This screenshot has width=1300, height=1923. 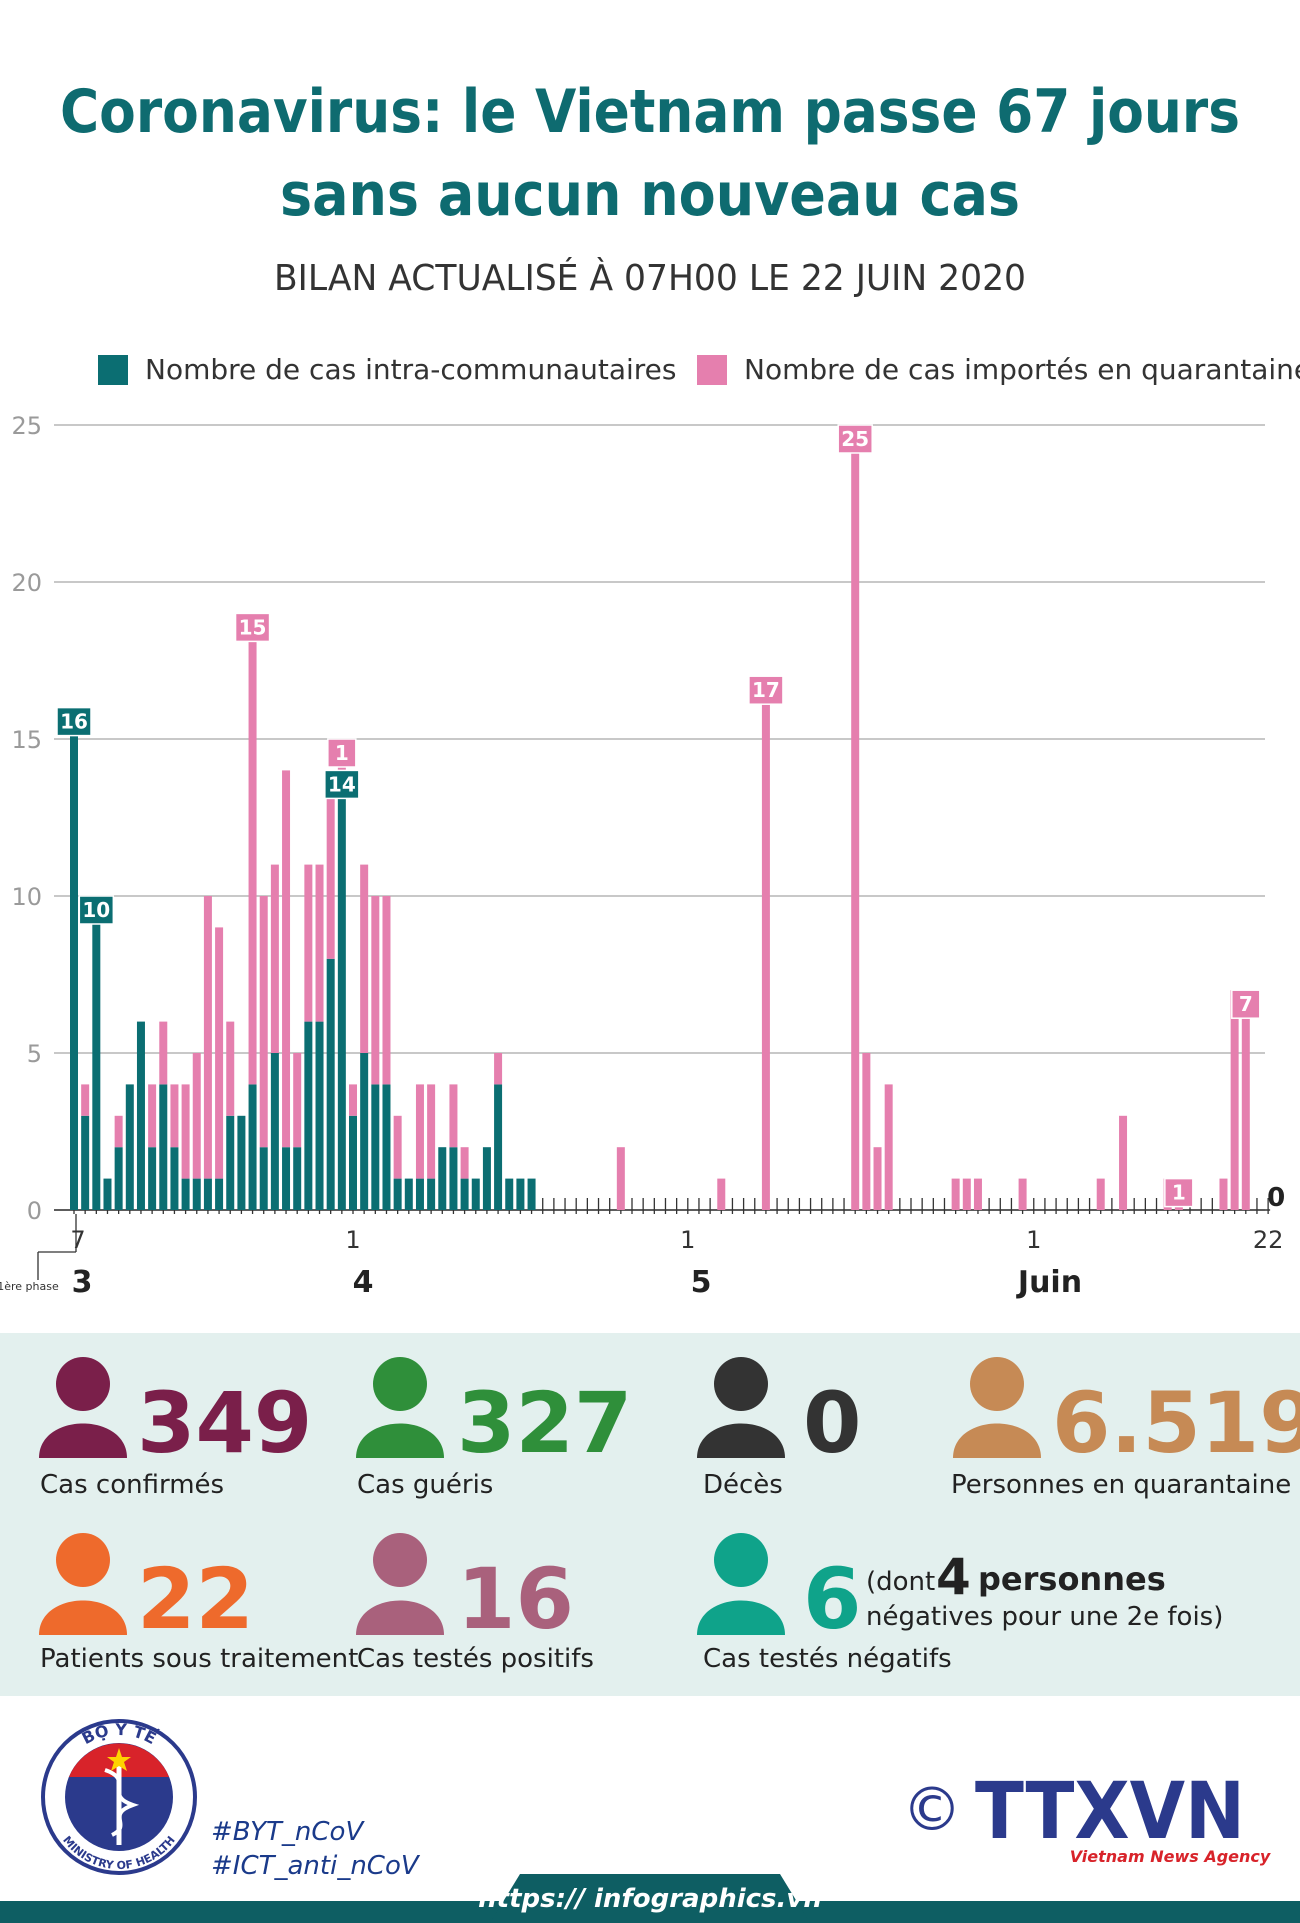 I want to click on footer-tab, so click(x=650, y=1898).